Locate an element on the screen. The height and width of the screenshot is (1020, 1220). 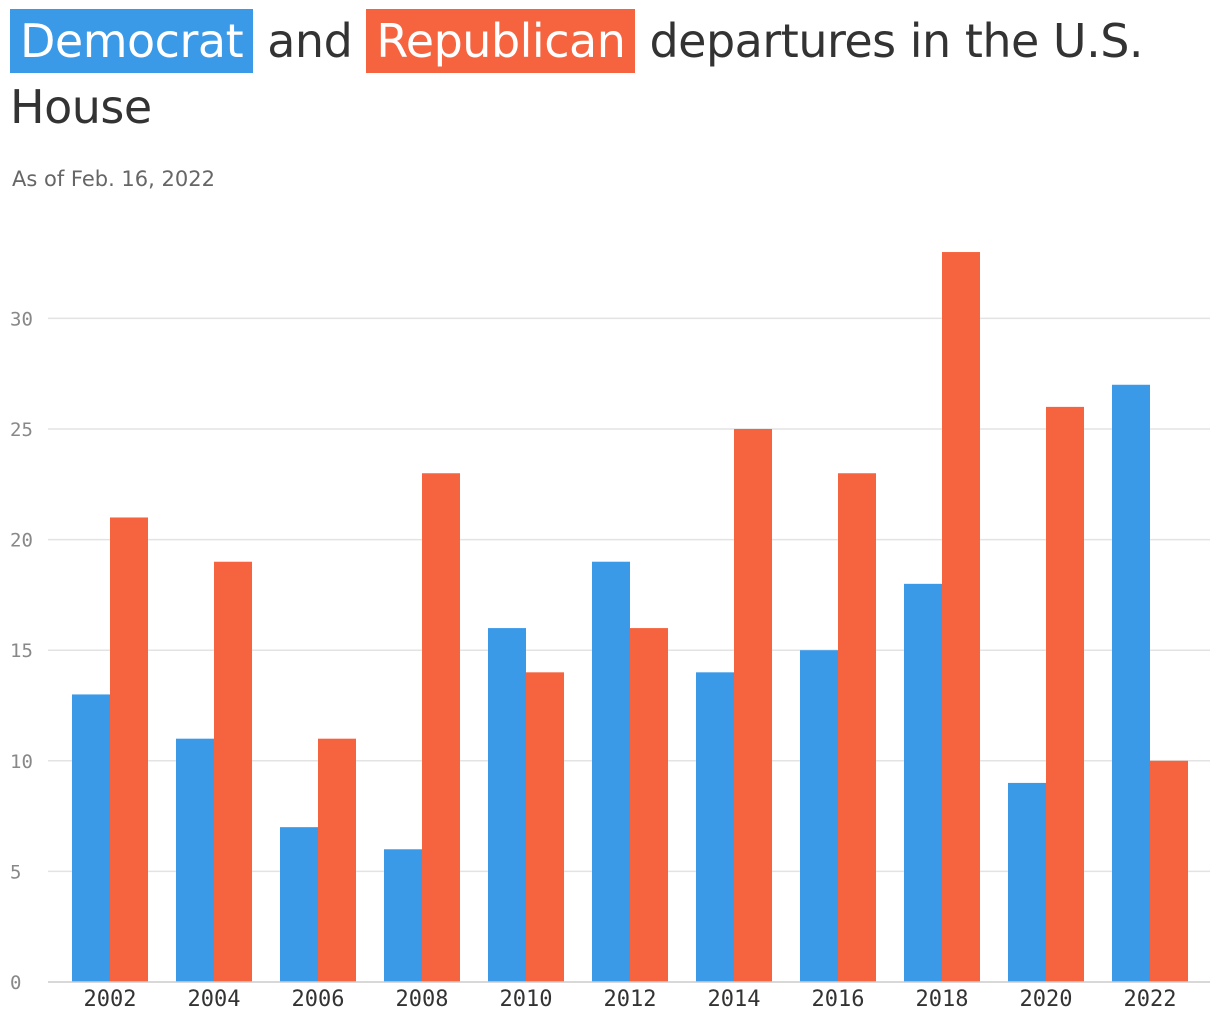
x-tick-label: 2004 is located at coordinates (214, 999).